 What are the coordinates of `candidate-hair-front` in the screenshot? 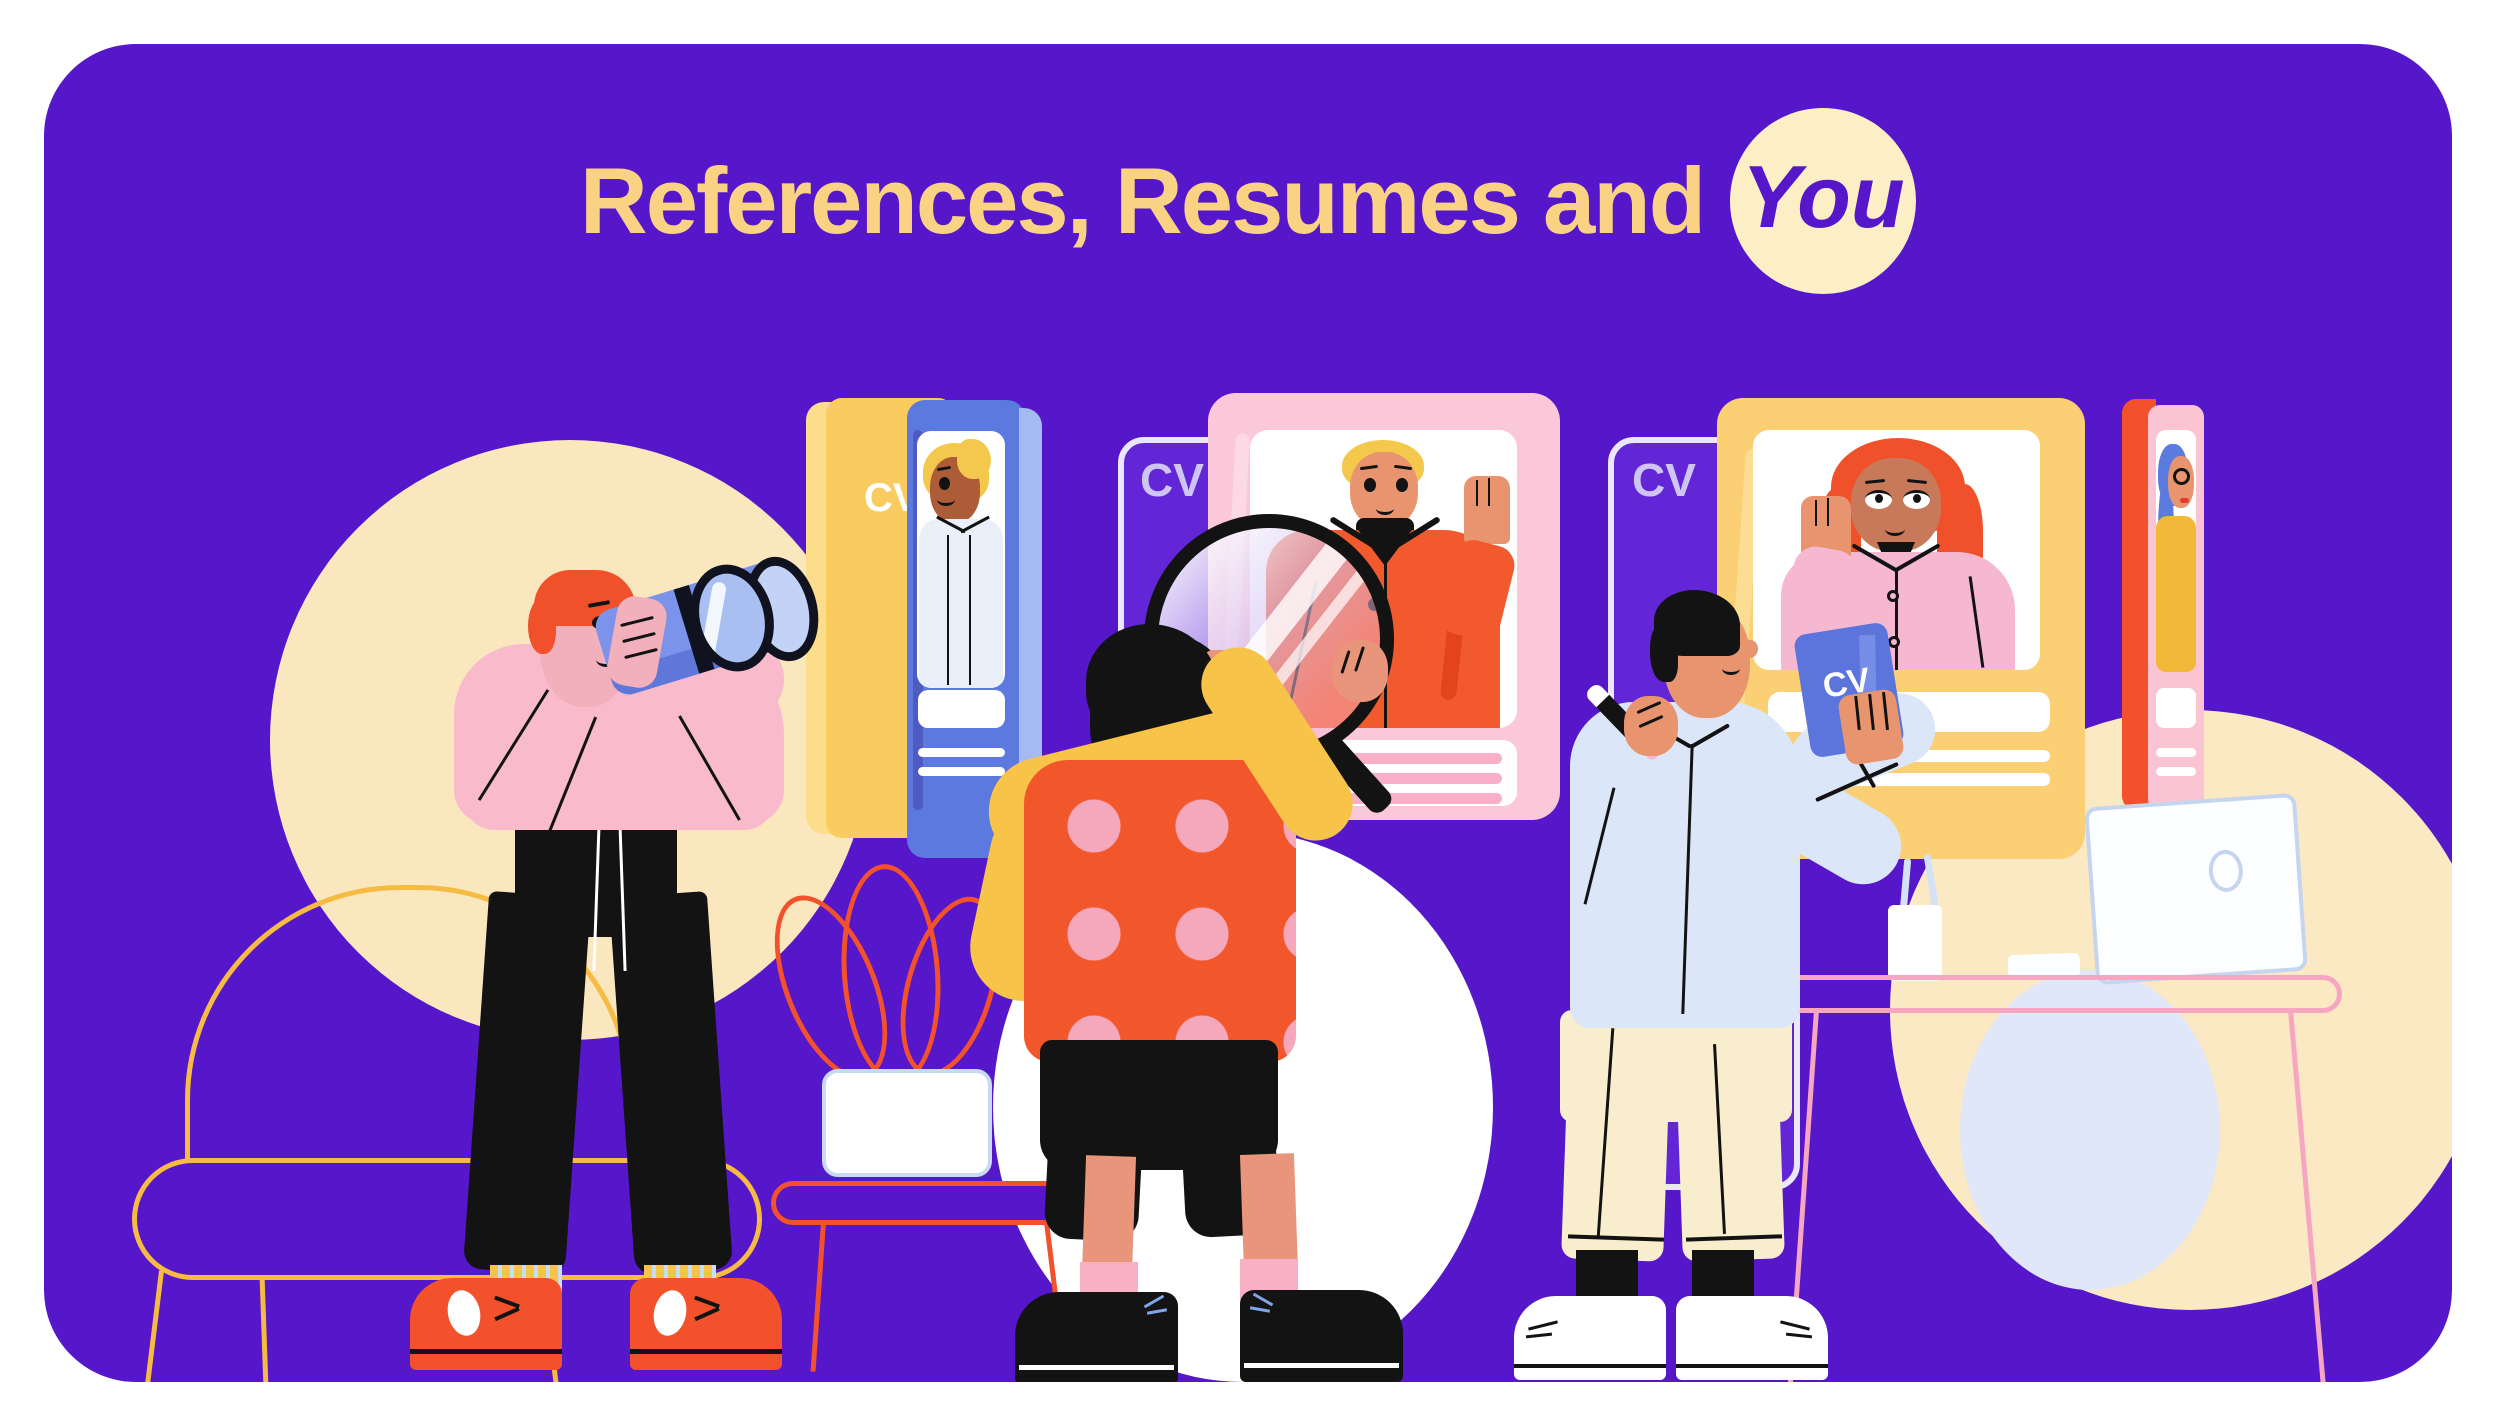 It's located at (974, 459).